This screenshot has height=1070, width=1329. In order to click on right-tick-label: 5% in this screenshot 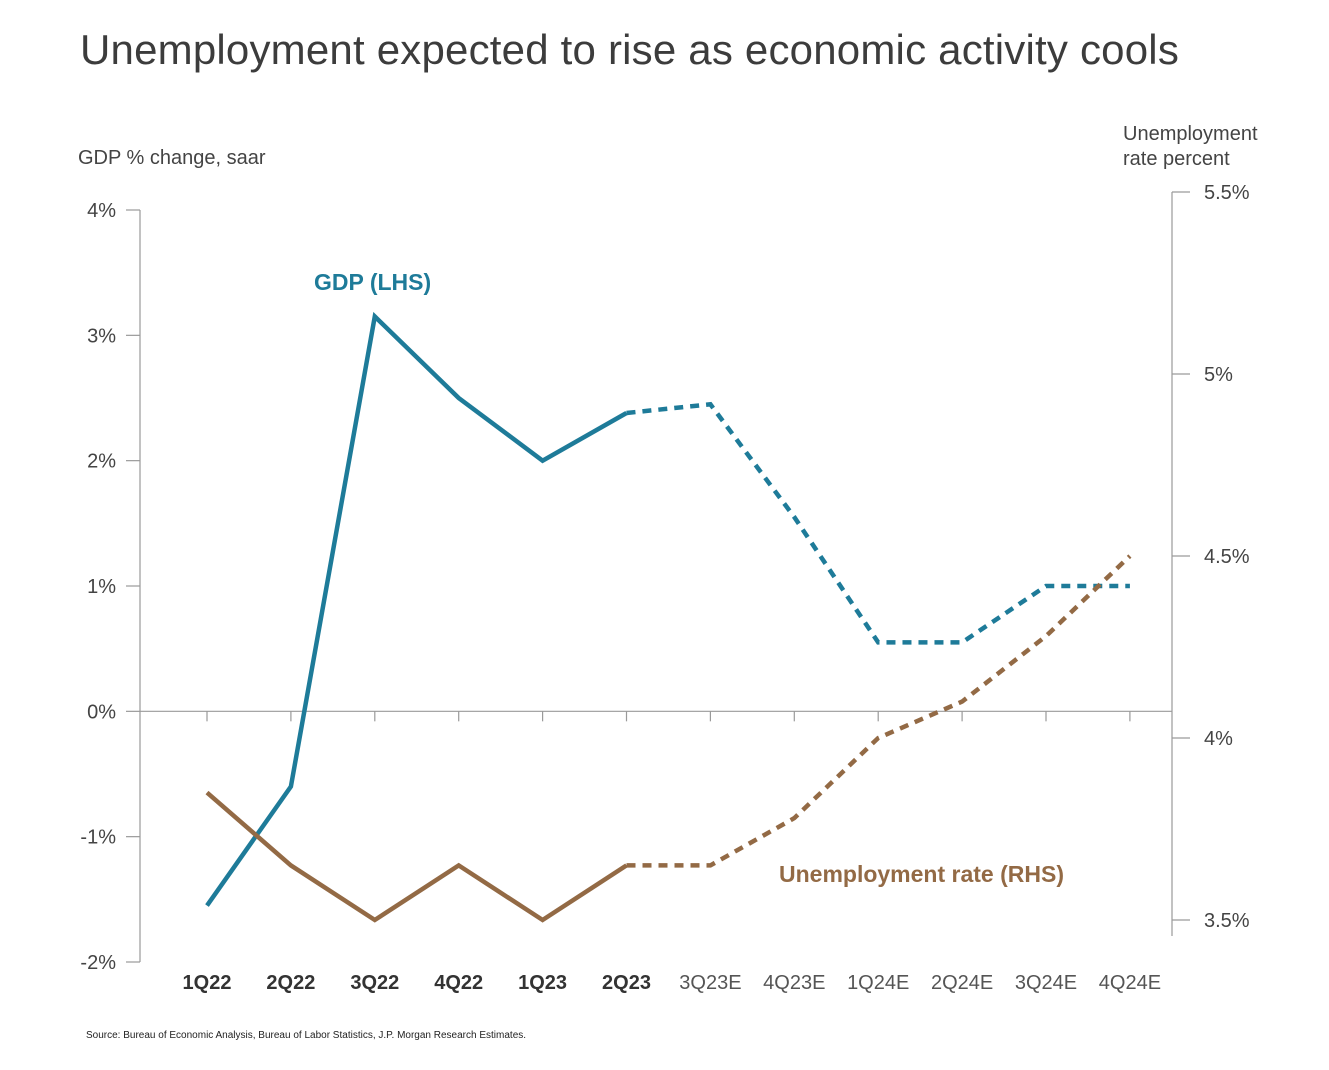, I will do `click(1218, 375)`.